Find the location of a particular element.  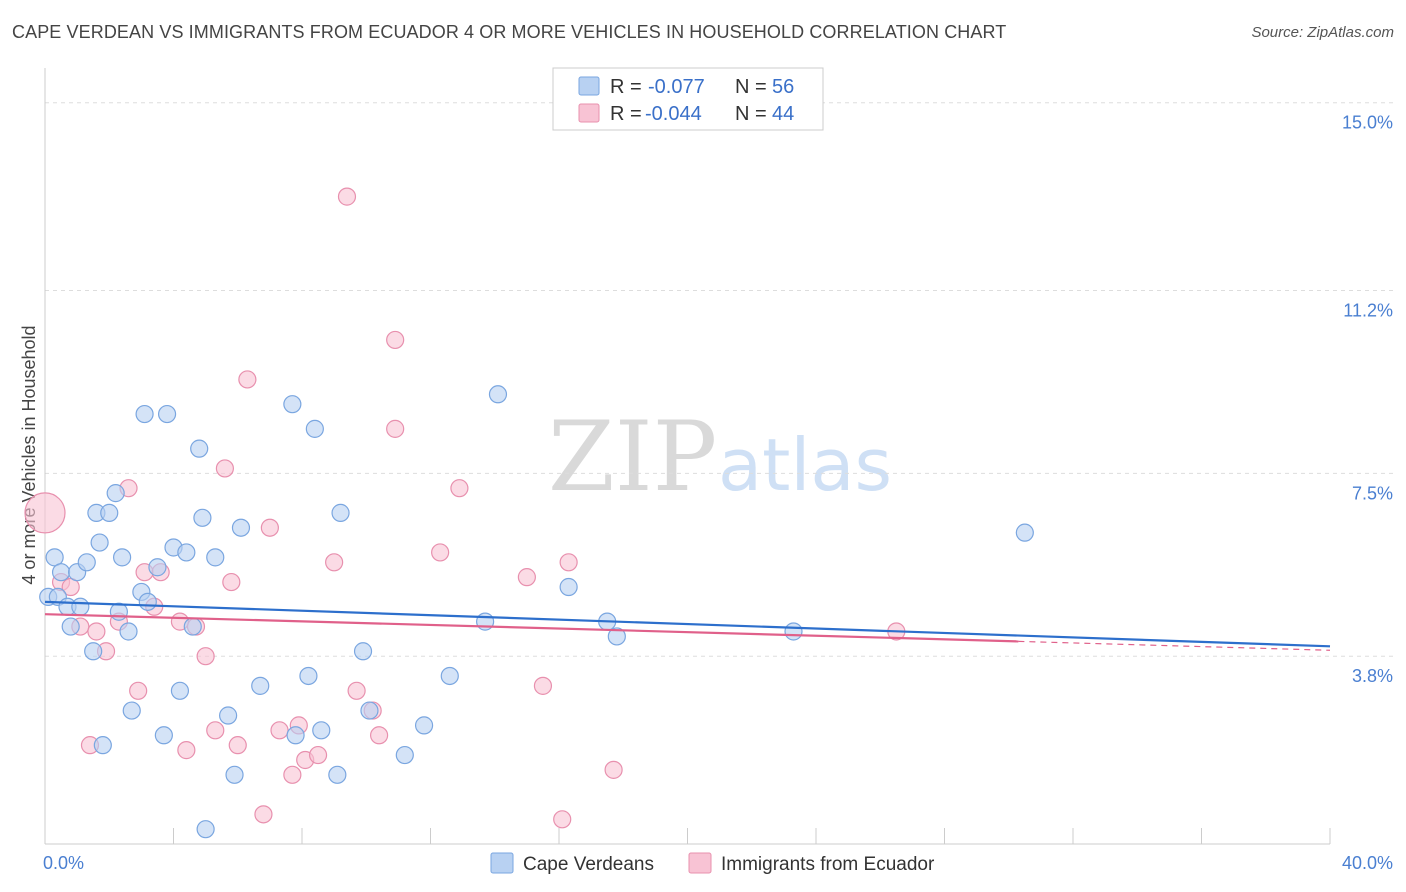

ecuador-trend-line is located at coordinates (531, 628).